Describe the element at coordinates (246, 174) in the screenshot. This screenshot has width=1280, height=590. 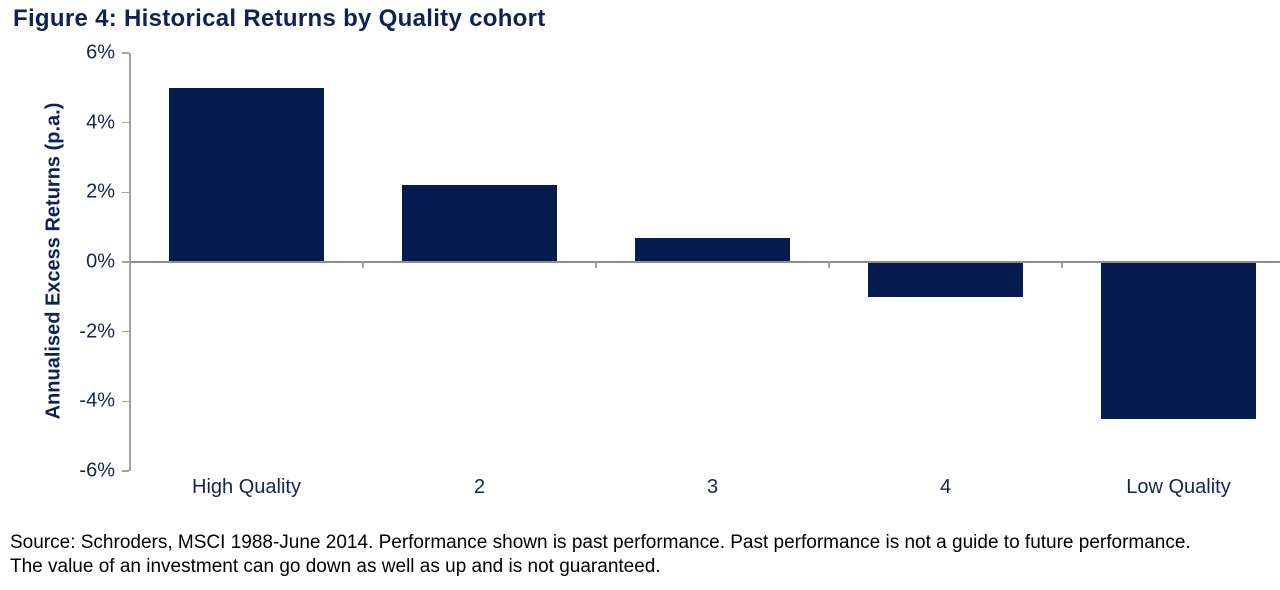
I see `bar-high-quality` at that location.